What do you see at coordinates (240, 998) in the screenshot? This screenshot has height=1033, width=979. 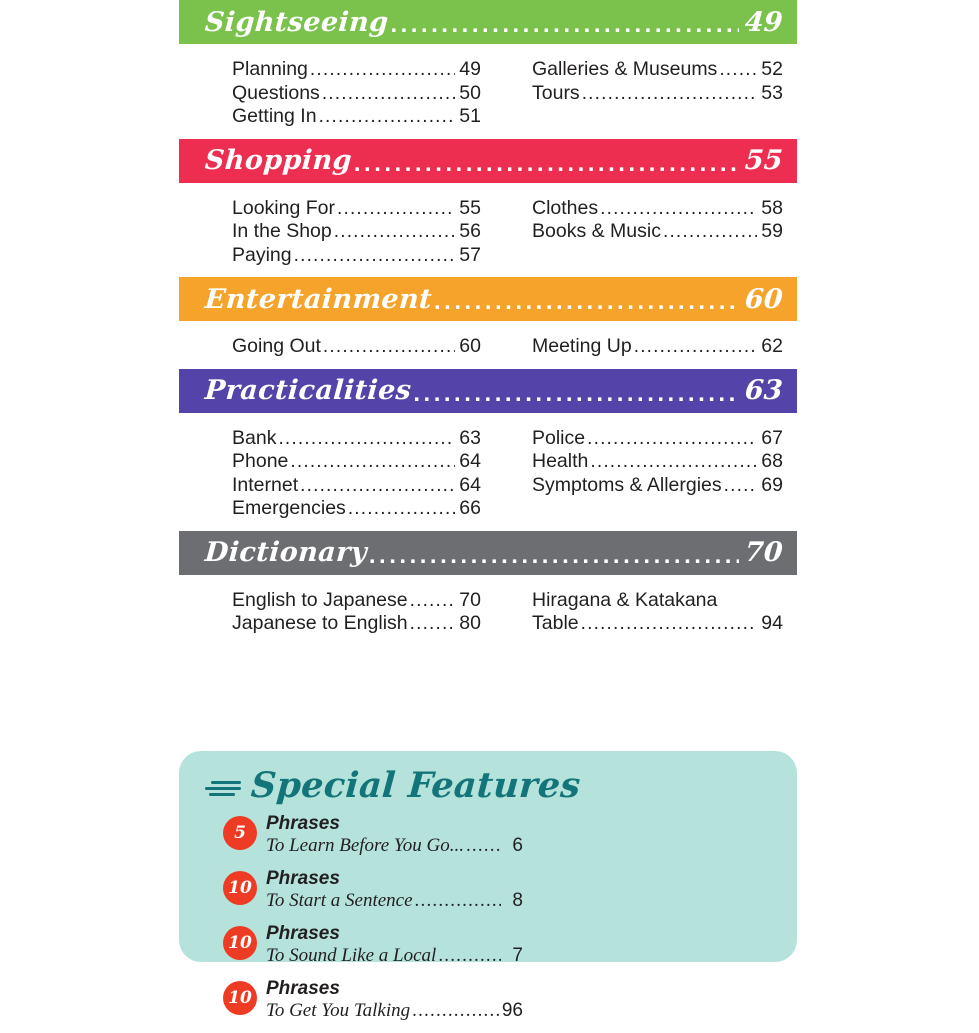 I see `count-badge: 10` at bounding box center [240, 998].